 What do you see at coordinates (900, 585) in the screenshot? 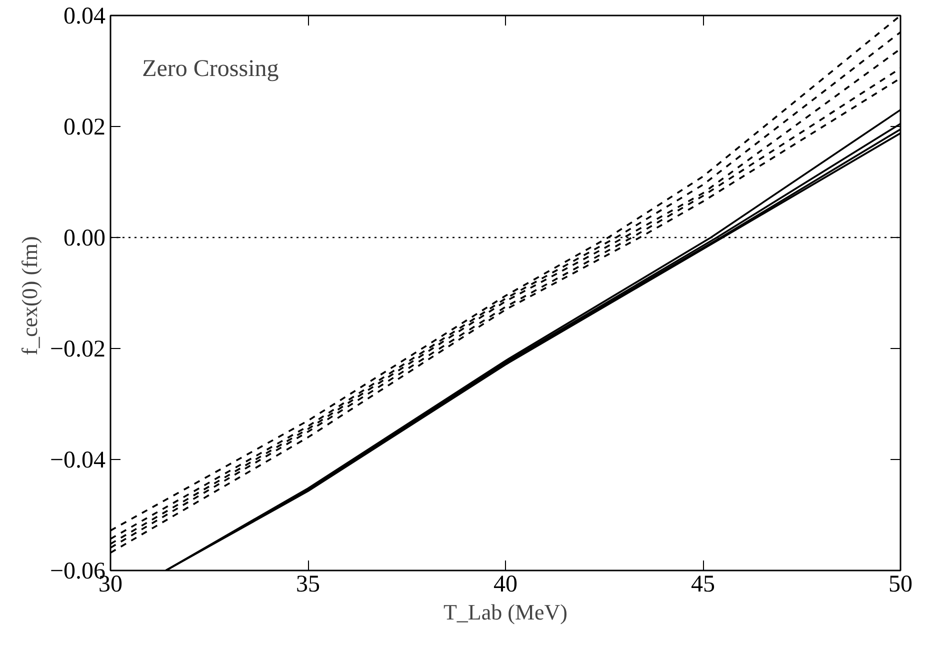
I see `x-tick-label: 50` at bounding box center [900, 585].